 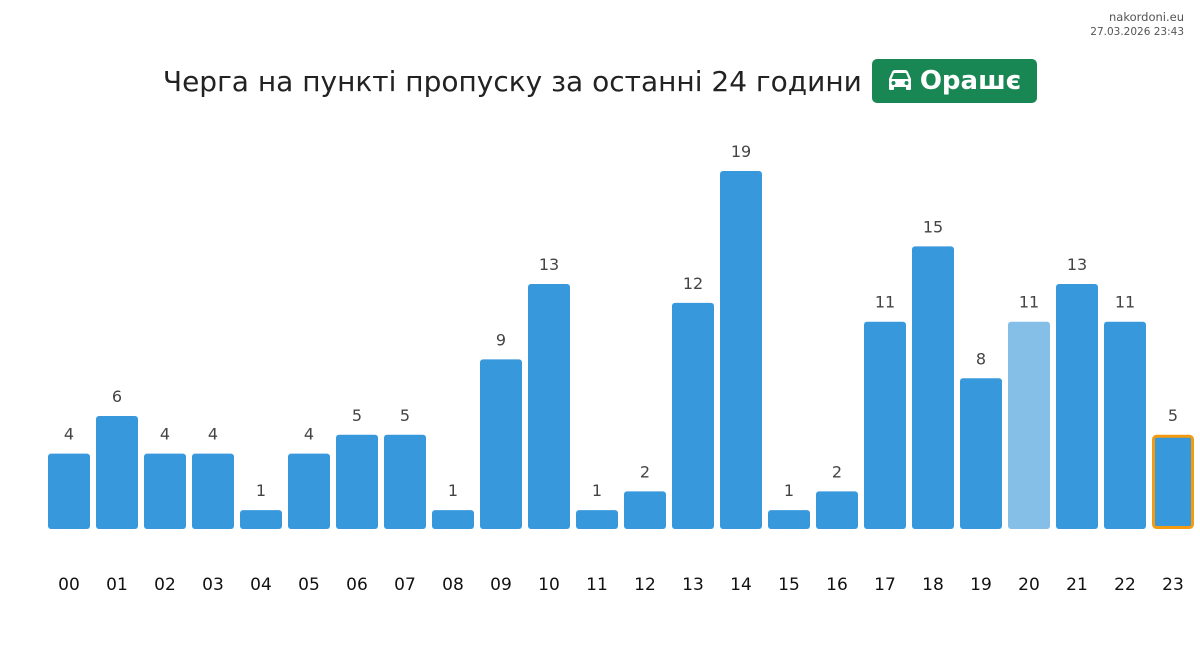 What do you see at coordinates (453, 490) in the screenshot?
I see `value-label-08: 1` at bounding box center [453, 490].